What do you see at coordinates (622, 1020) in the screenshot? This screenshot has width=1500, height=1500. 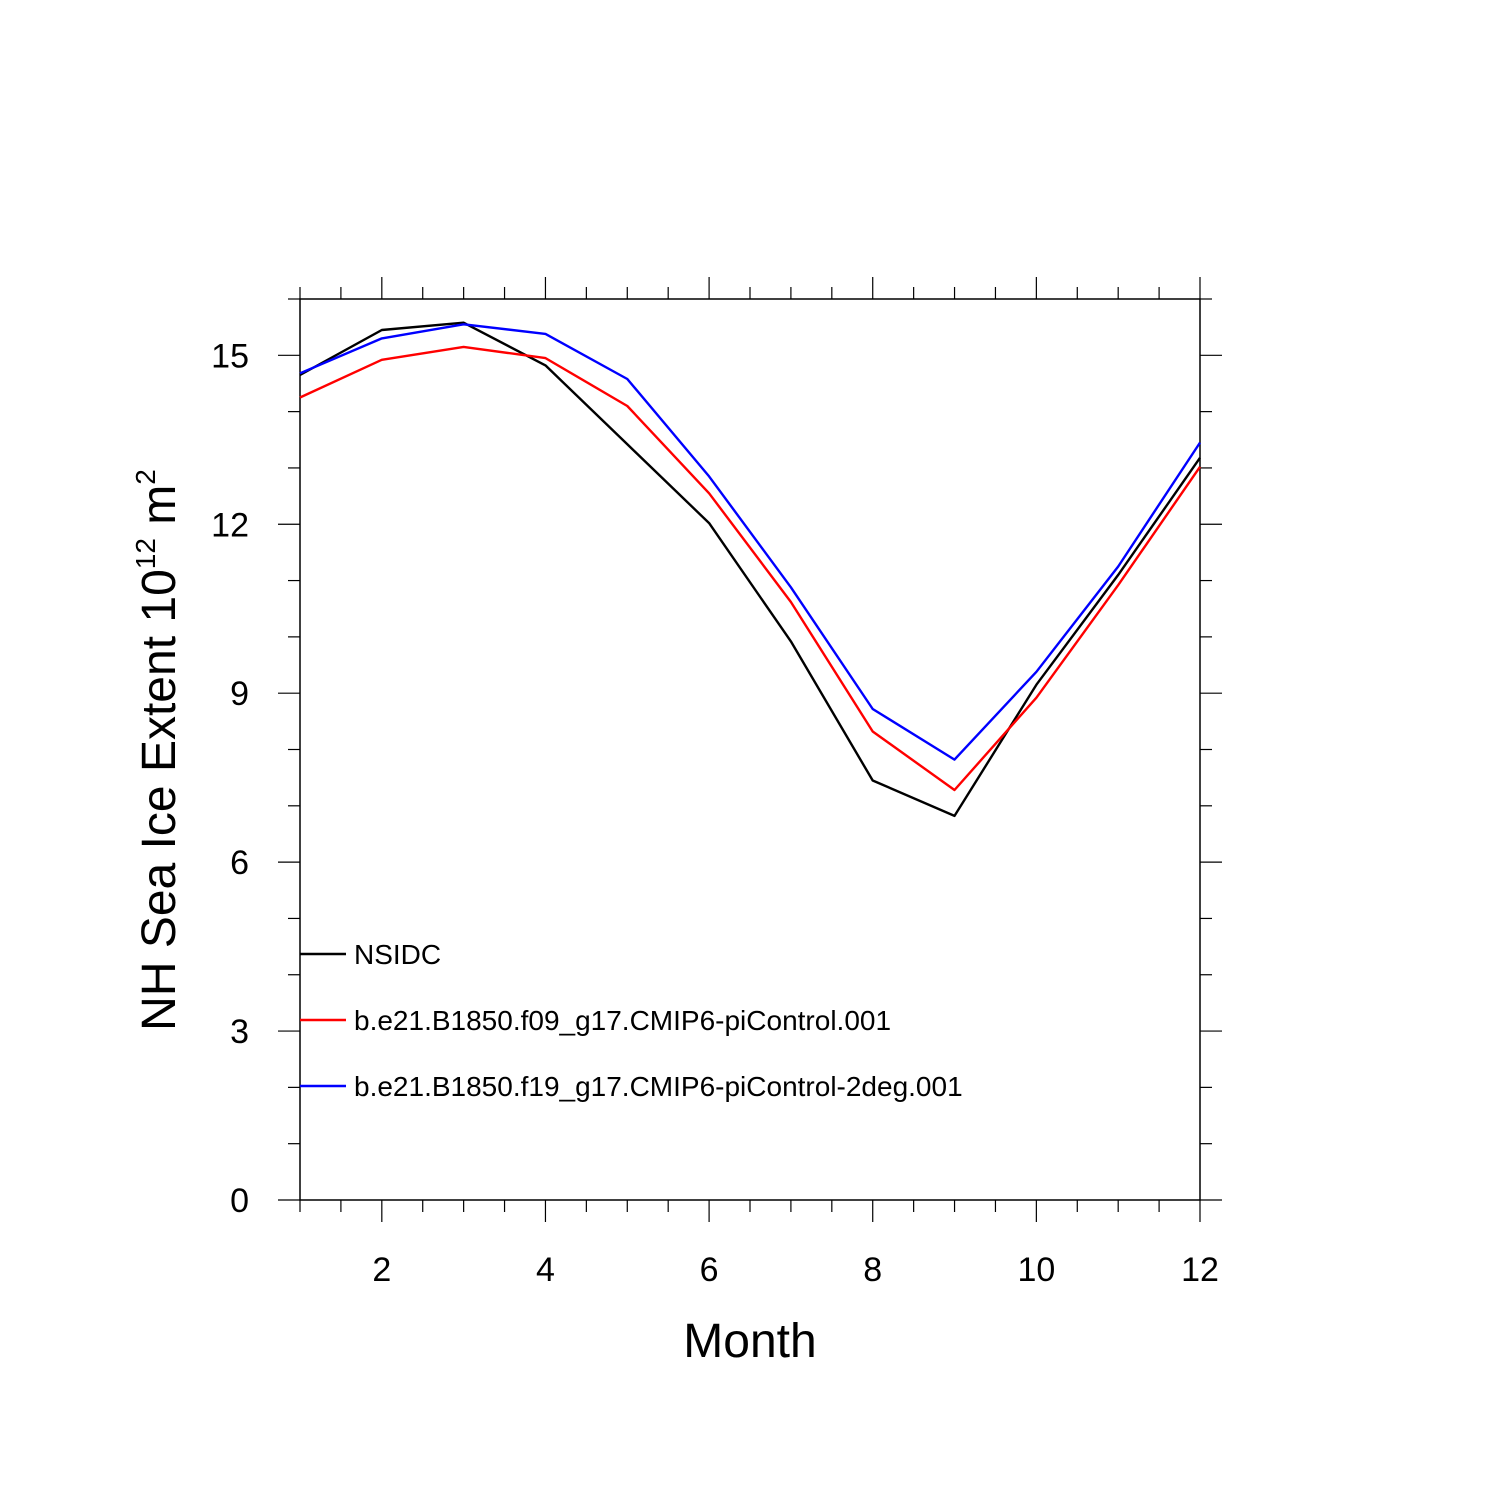 I see `legend-label-2: b.e21.B1850.f09_g17.CMIP6-piControl.001` at bounding box center [622, 1020].